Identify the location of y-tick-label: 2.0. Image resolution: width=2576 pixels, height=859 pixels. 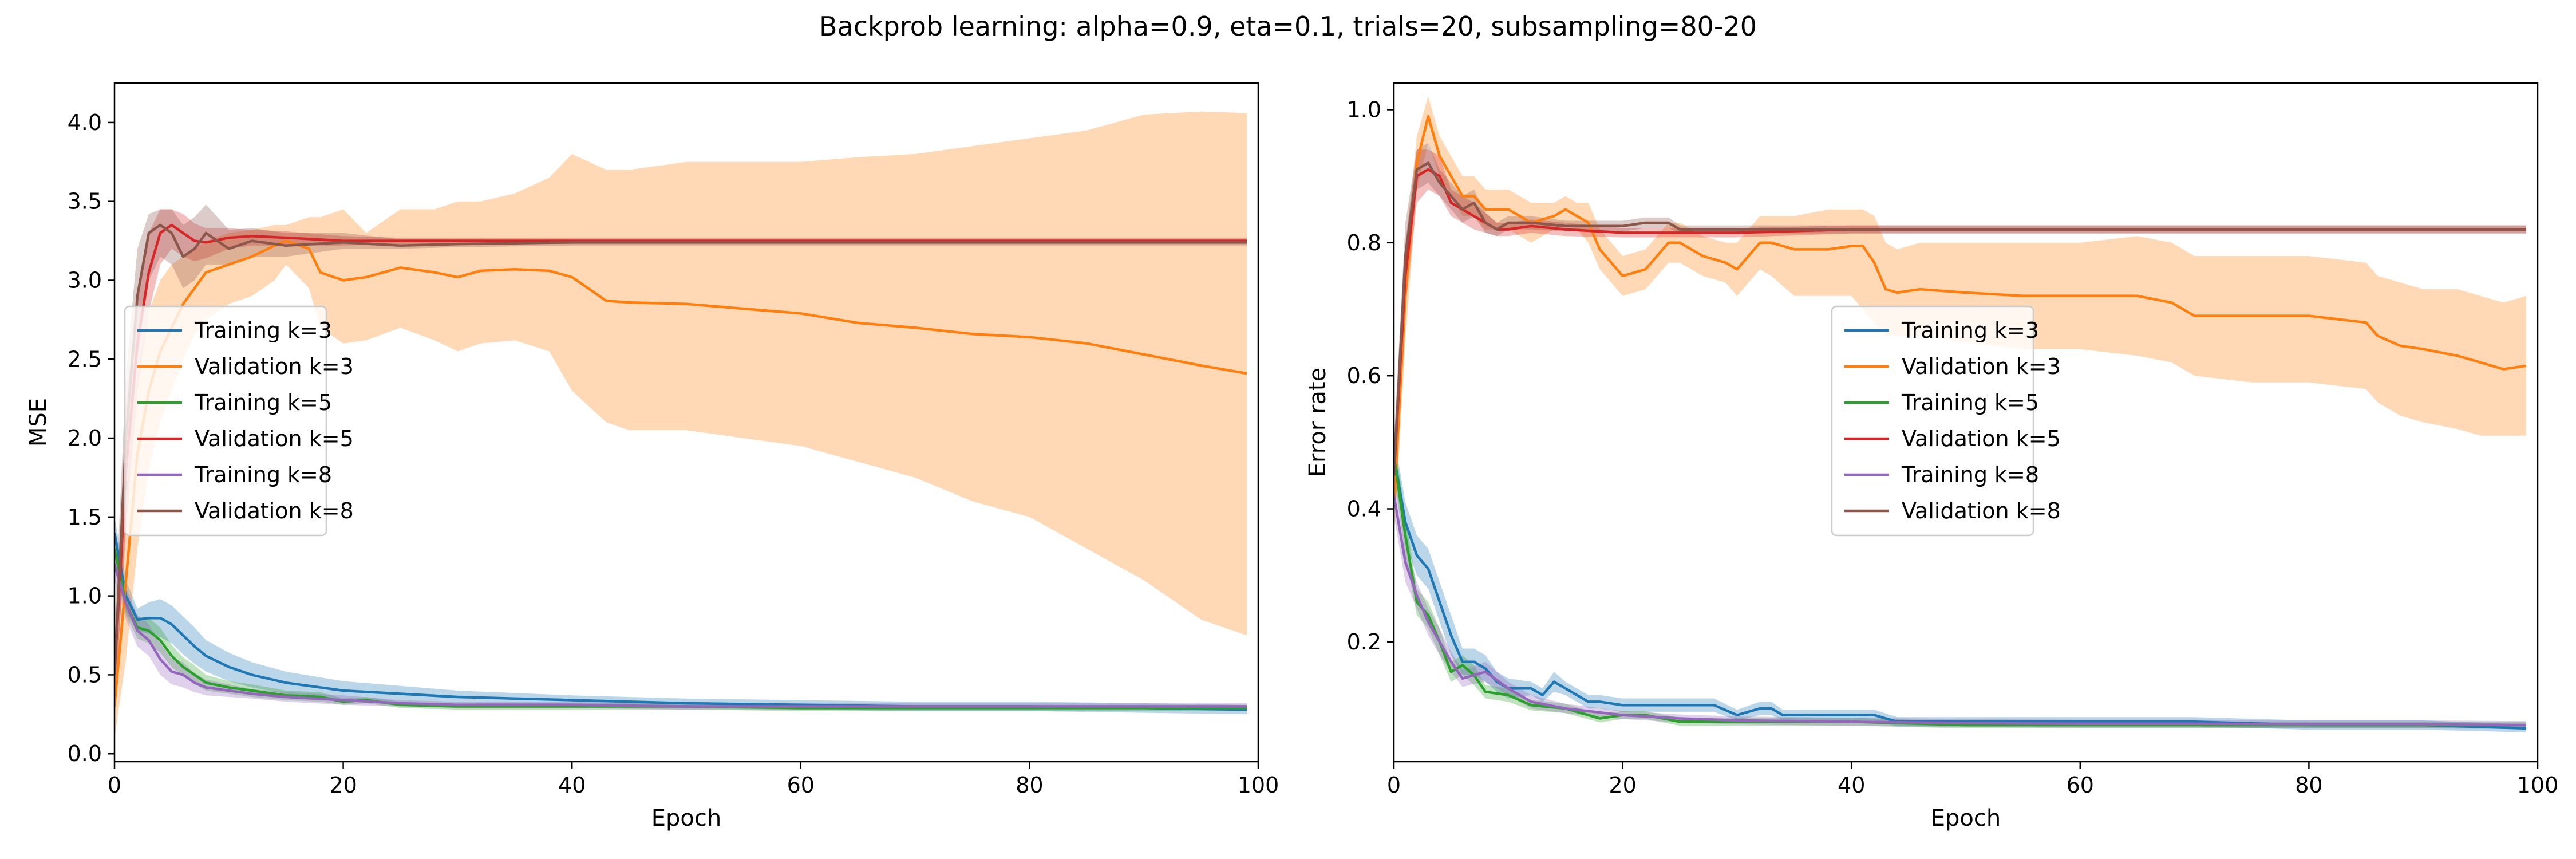
(85, 438).